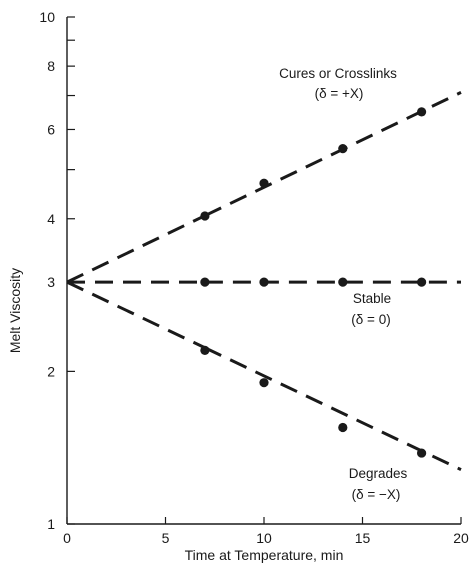  Describe the element at coordinates (372, 298) in the screenshot. I see `stable-annotation: Stable` at that location.